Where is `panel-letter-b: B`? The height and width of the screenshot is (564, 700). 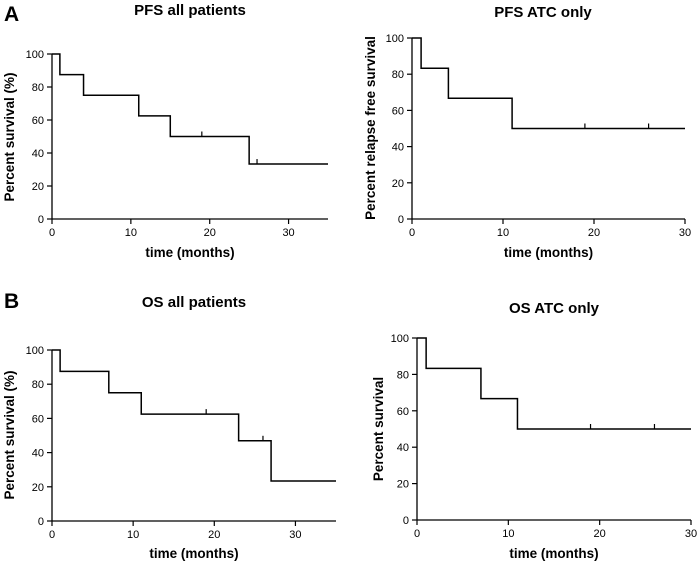 panel-letter-b: B is located at coordinates (11, 301).